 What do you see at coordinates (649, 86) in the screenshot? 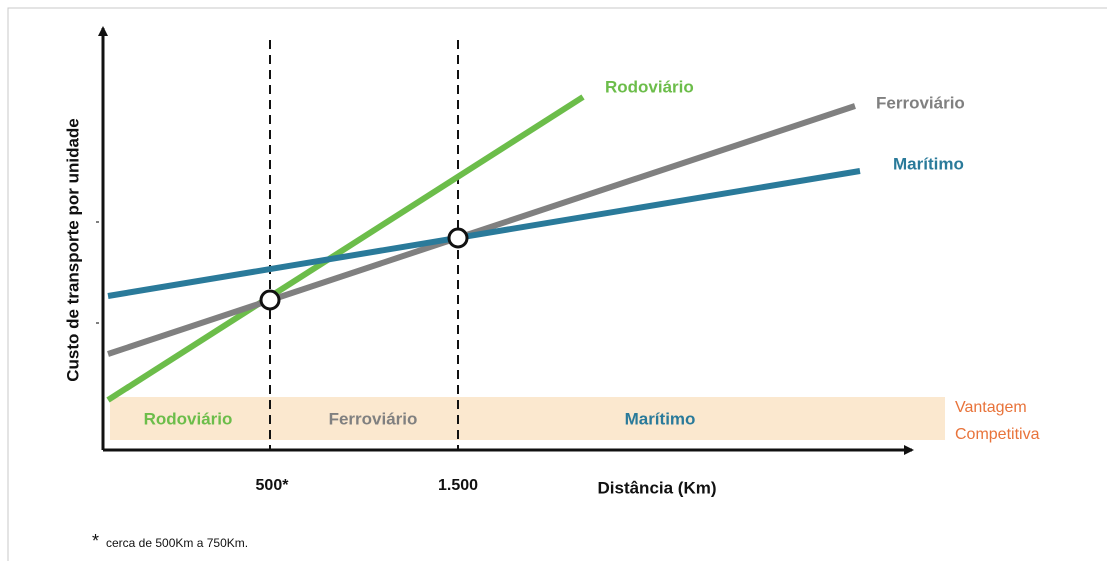
I see `line-label: Rodoviário` at bounding box center [649, 86].